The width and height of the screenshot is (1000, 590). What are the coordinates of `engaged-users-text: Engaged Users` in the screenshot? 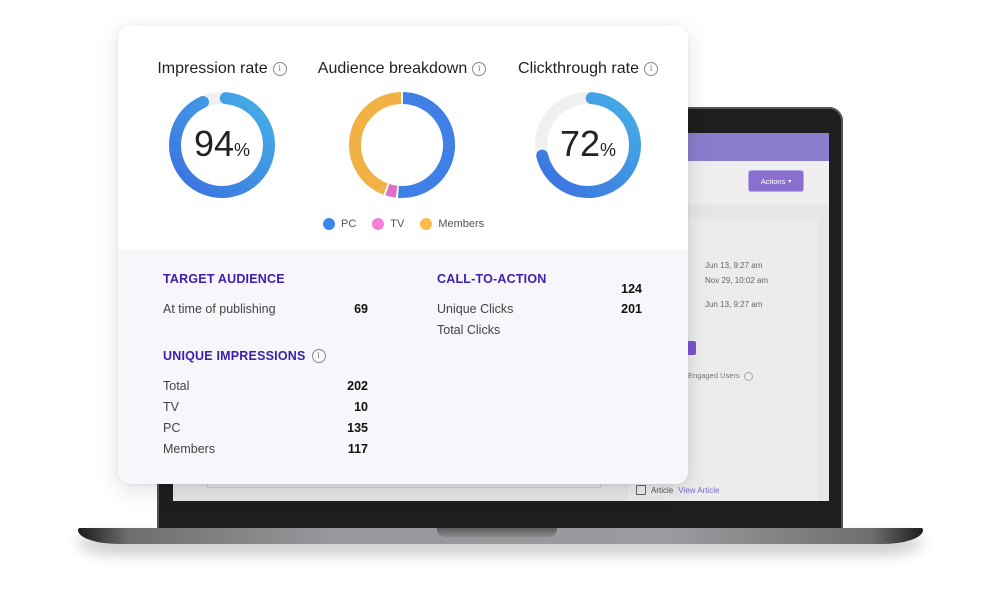 It's located at (714, 375).